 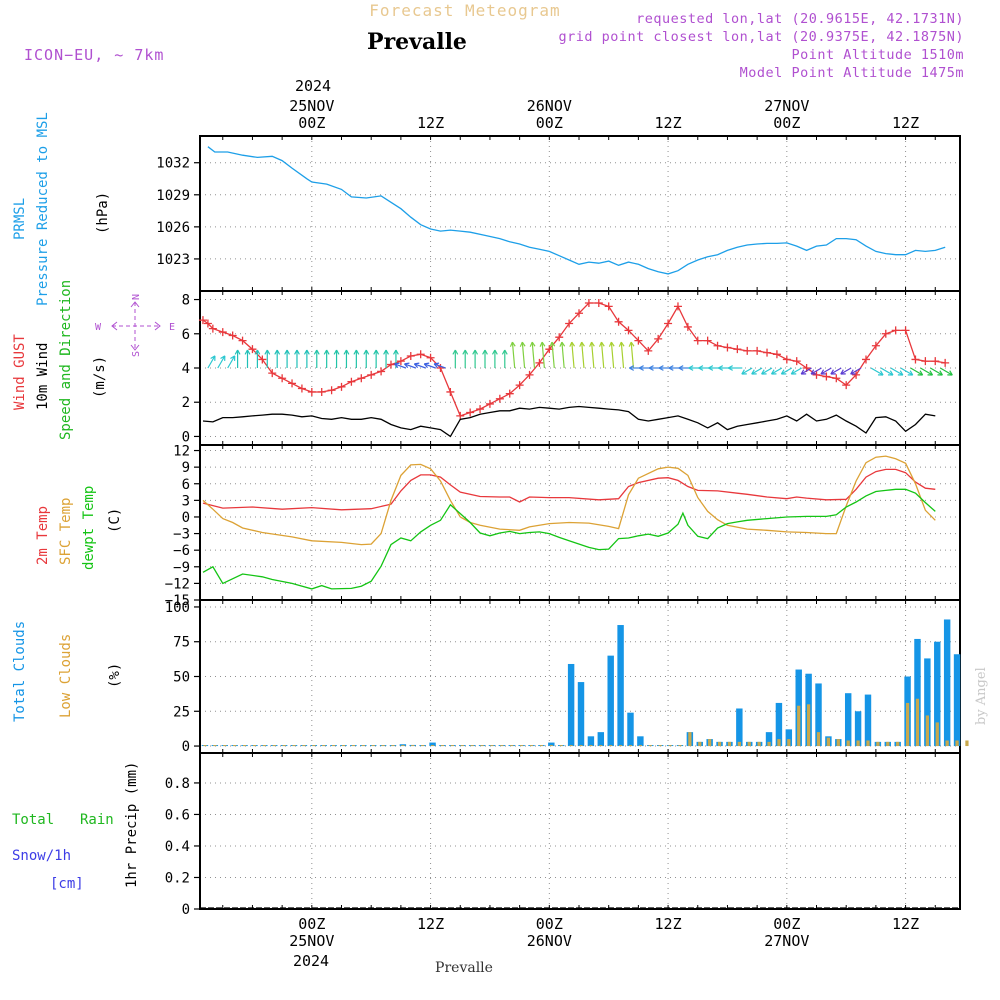 I want to click on ytick-label: 0.8, so click(x=177, y=784).